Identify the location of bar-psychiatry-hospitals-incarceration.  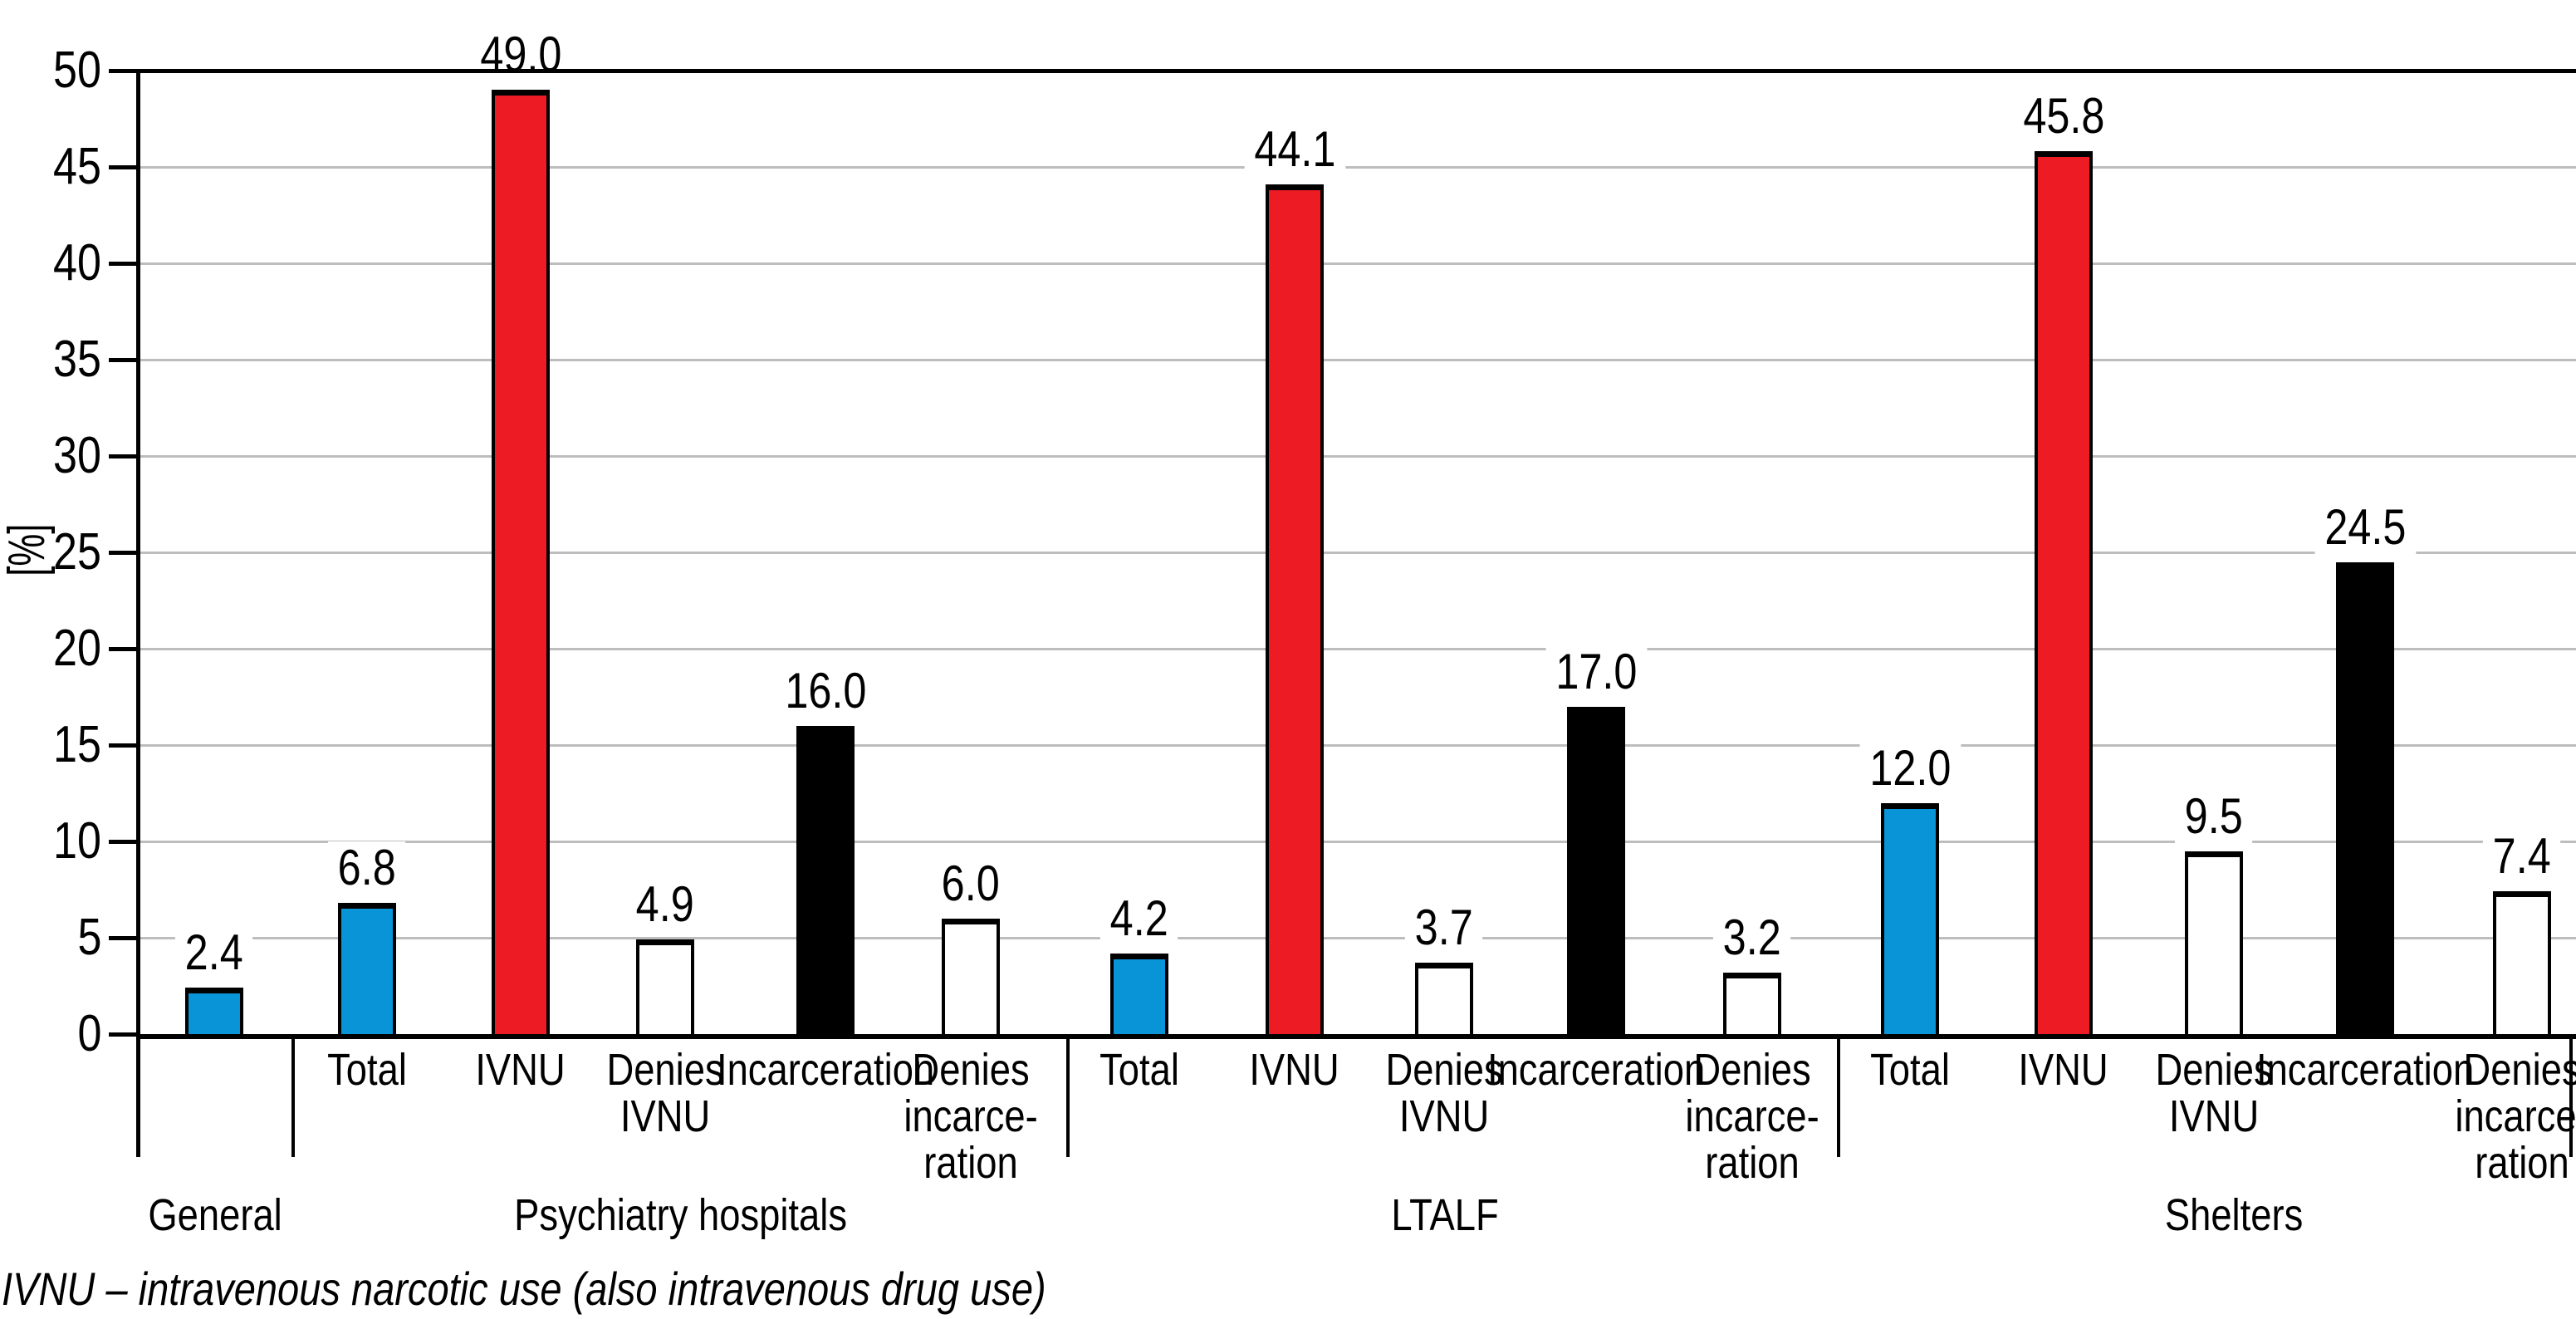
(826, 880).